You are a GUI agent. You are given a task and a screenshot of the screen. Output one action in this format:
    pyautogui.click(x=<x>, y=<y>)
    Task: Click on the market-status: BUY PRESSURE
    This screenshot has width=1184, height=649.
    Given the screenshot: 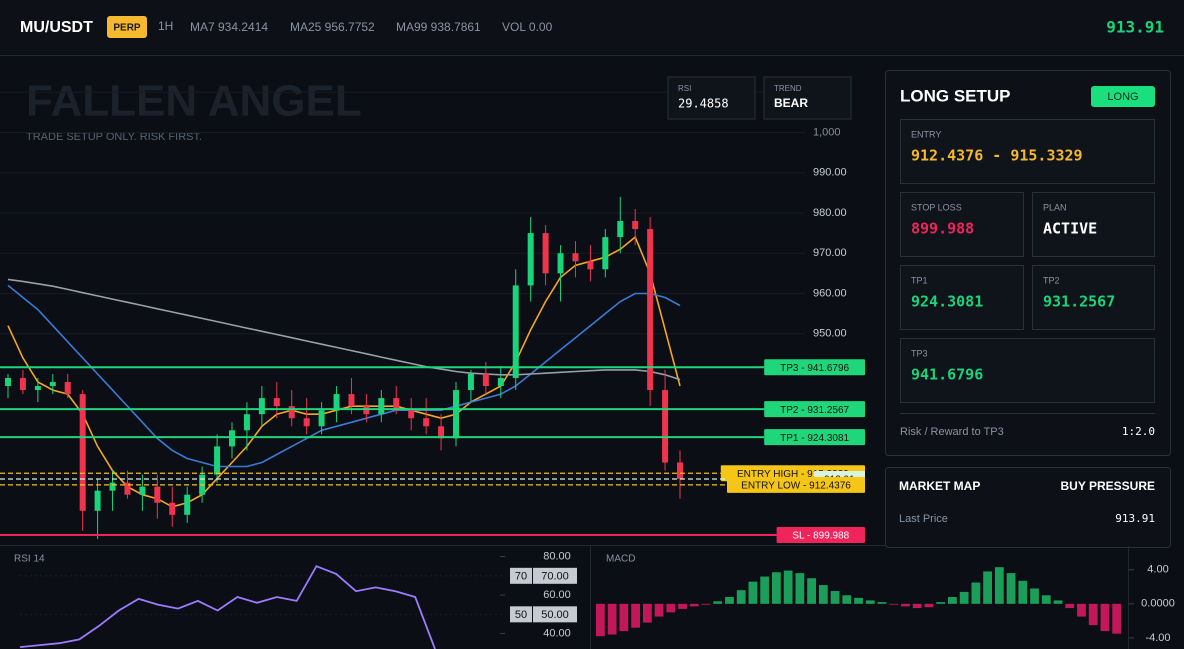 What is the action you would take?
    pyautogui.click(x=1108, y=486)
    